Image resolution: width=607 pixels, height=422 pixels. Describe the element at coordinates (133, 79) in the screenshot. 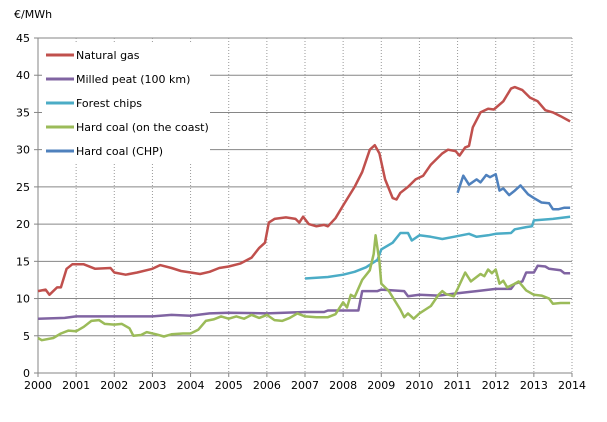

I see `legend-label: Milled peat (100 km)` at that location.